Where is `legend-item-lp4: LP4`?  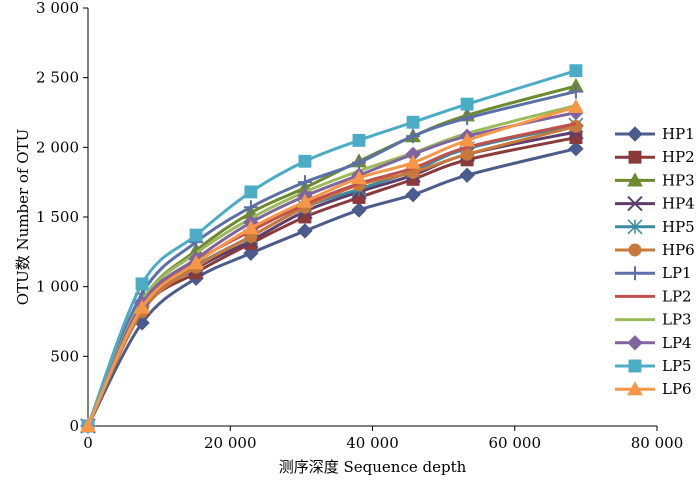
legend-item-lp4: LP4 is located at coordinates (653, 343).